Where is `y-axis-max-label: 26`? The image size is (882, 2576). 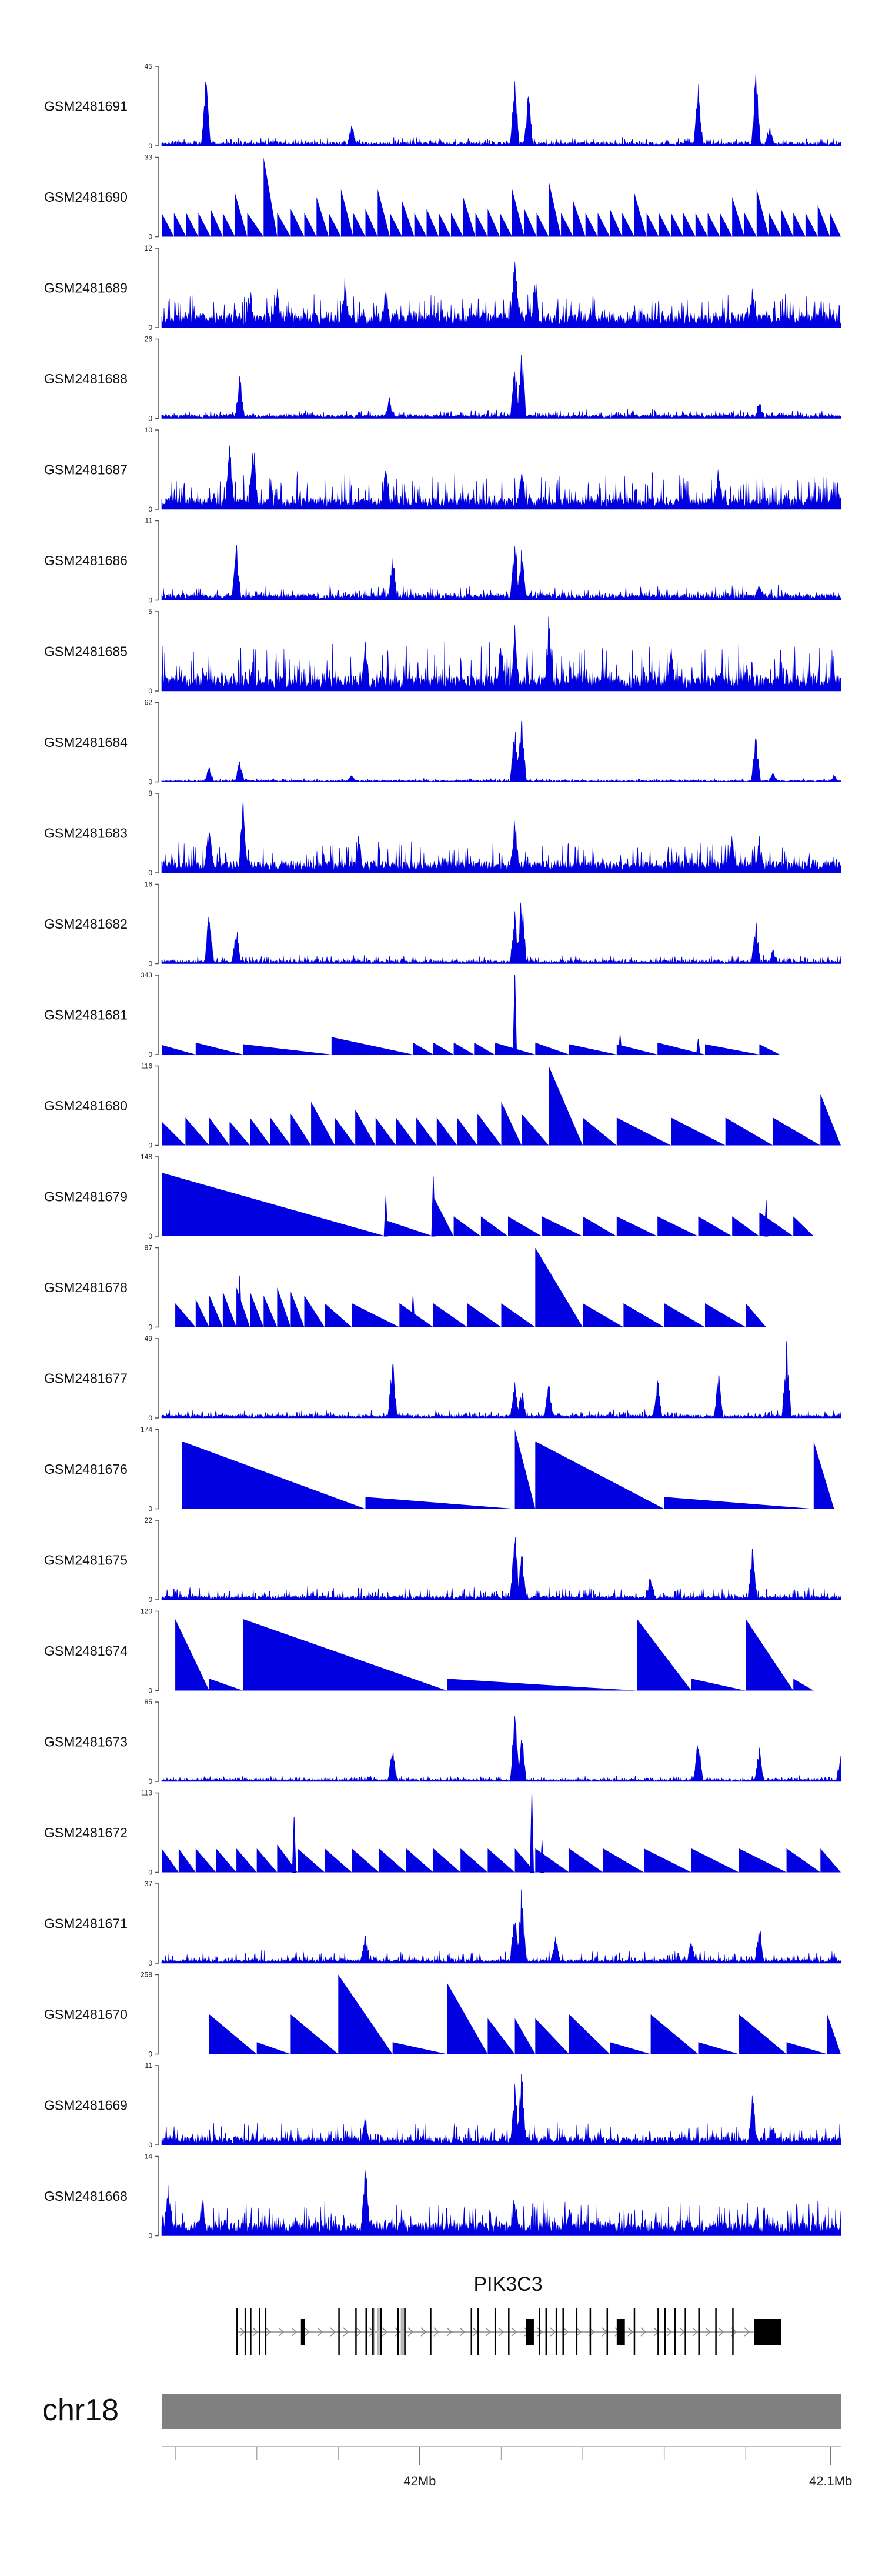 y-axis-max-label: 26 is located at coordinates (149, 339).